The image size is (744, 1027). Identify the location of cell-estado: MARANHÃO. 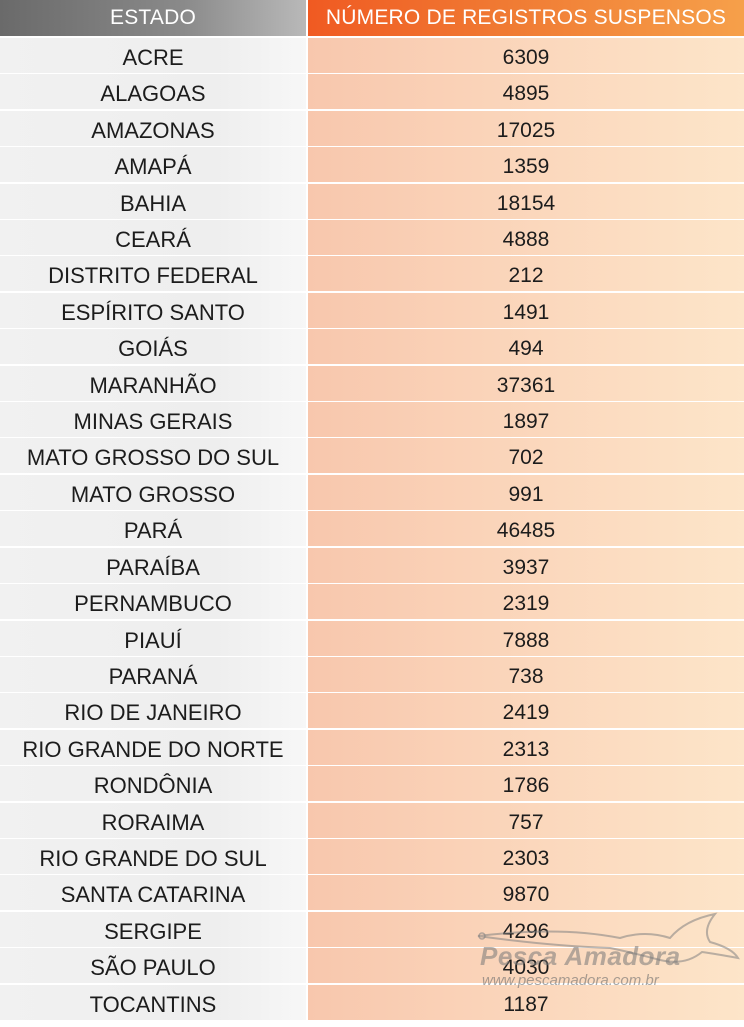
(153, 383).